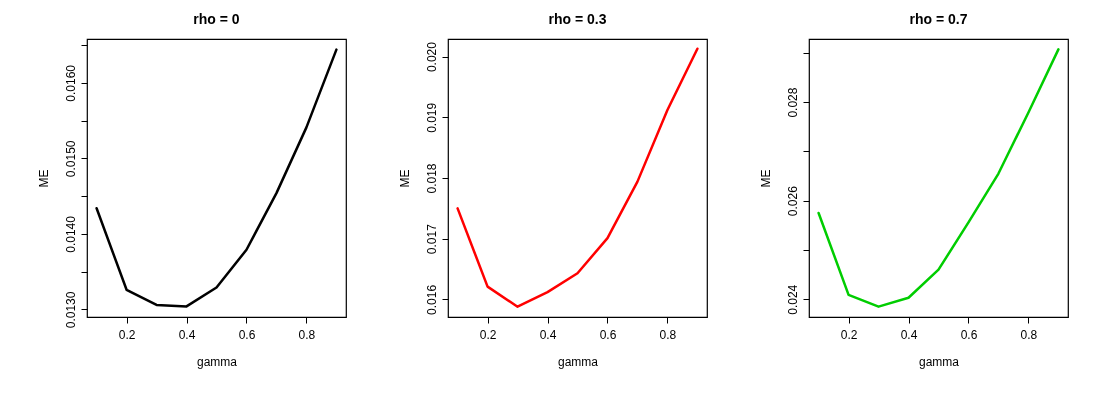 The image size is (1095, 406). Describe the element at coordinates (70, 310) in the screenshot. I see `y-tick-label: 0.0130` at that location.